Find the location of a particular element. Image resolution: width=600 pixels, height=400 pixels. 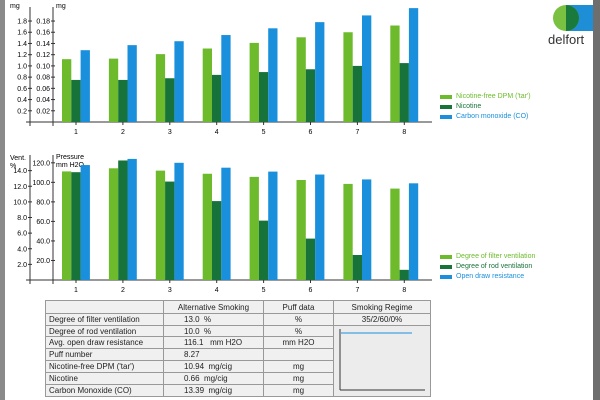

alt-value: 13.39 mg/cig is located at coordinates (213, 390).